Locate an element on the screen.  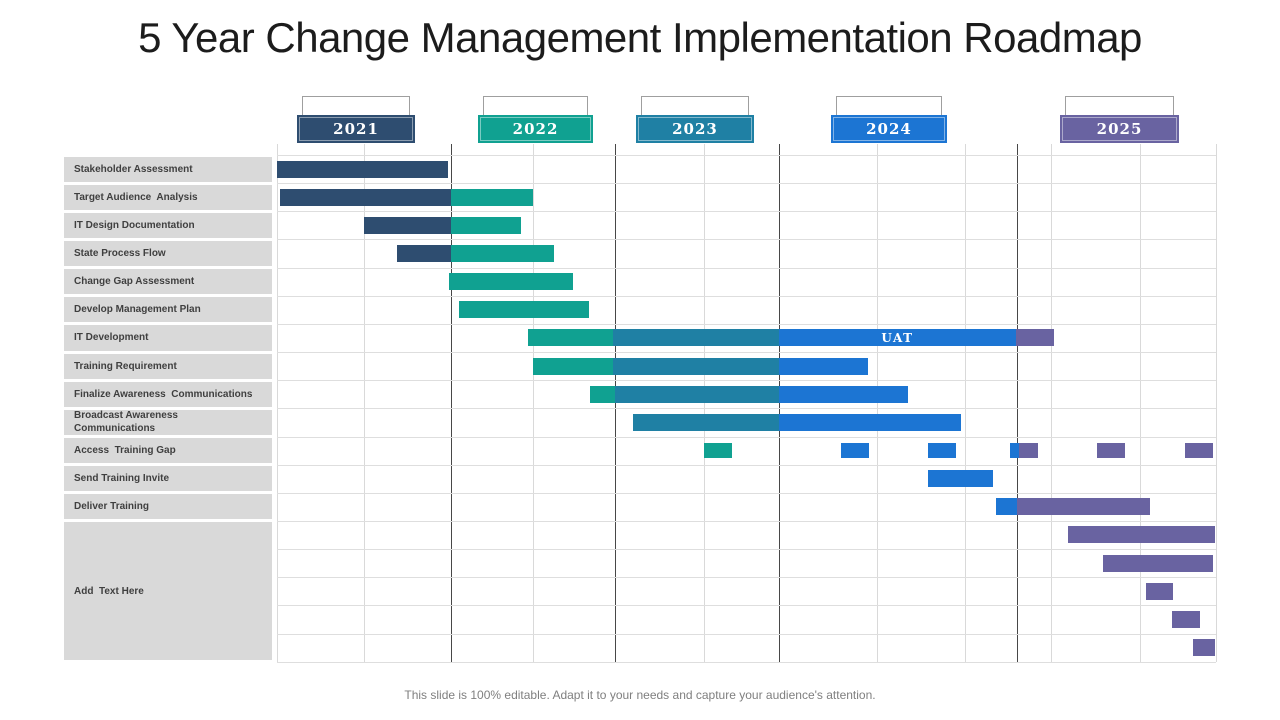
task-label: Finalize Awareness Communications is located at coordinates (168, 394).